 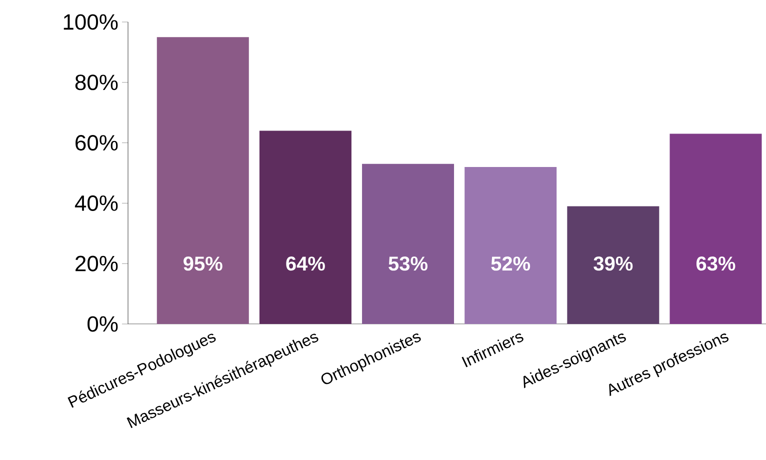 What do you see at coordinates (510, 263) in the screenshot?
I see `data-label: 52%` at bounding box center [510, 263].